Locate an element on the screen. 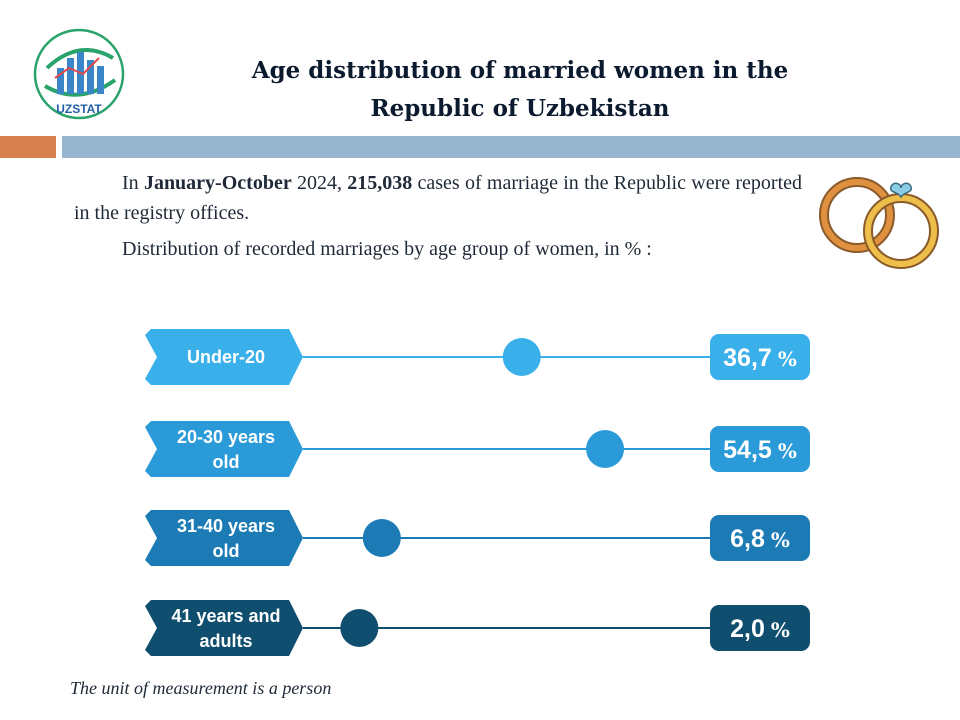  value-label: 2,0% is located at coordinates (760, 629).